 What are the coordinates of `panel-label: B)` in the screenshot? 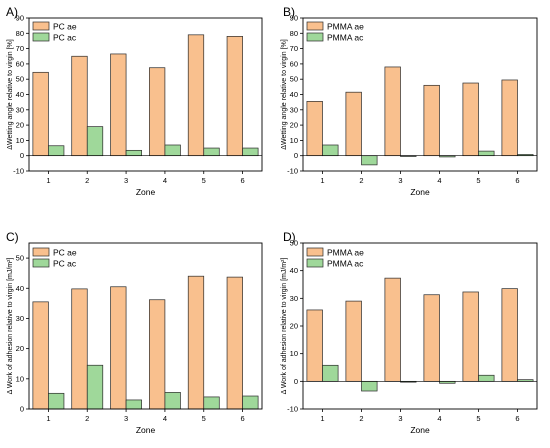 It's located at (289, 12).